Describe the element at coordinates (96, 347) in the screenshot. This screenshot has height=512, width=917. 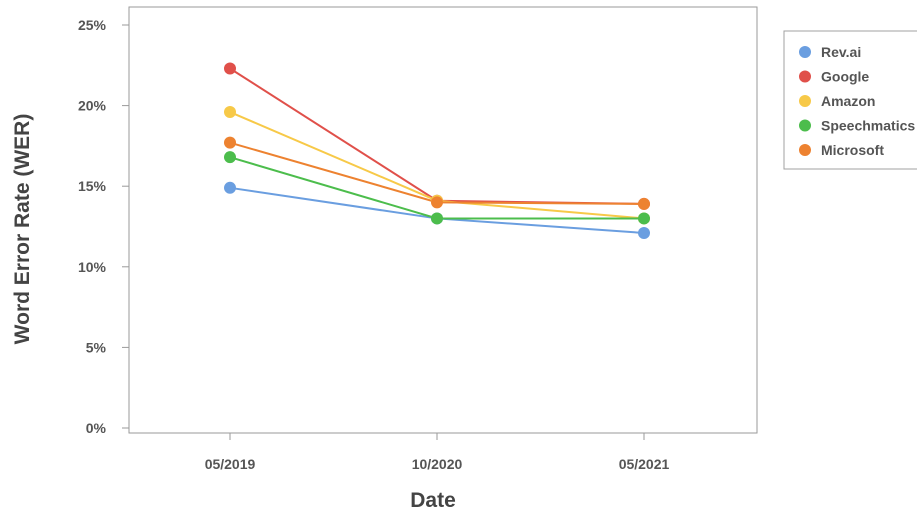
I see `y-tick-label: 5%` at that location.